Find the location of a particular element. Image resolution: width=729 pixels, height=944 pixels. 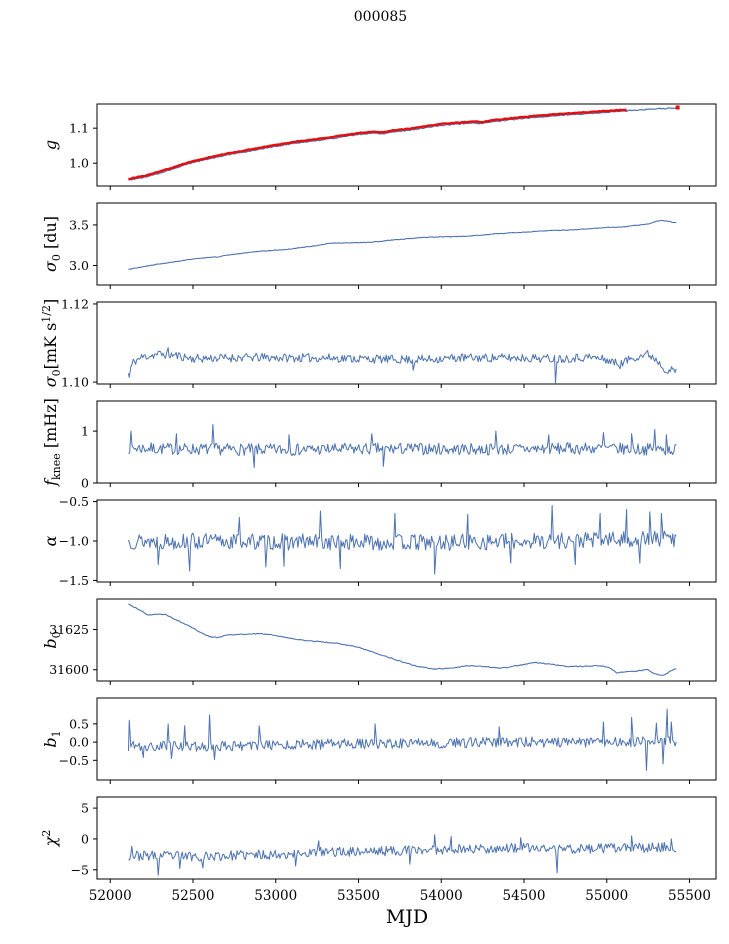

alpha-noise is located at coordinates (402, 540).